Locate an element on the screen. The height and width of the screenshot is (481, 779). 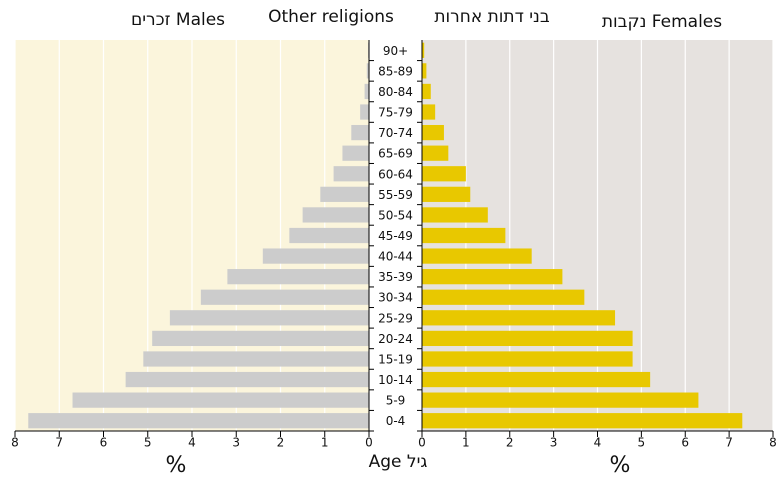
category-label: 60-64 is located at coordinates (395, 174).